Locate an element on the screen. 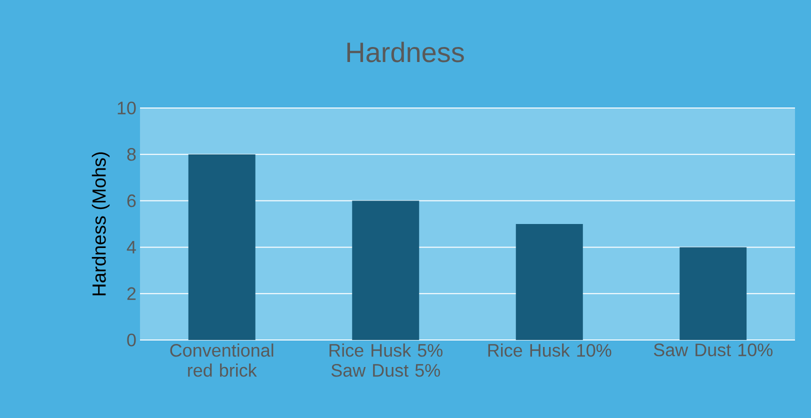  chart-title: Hardness is located at coordinates (405, 52).